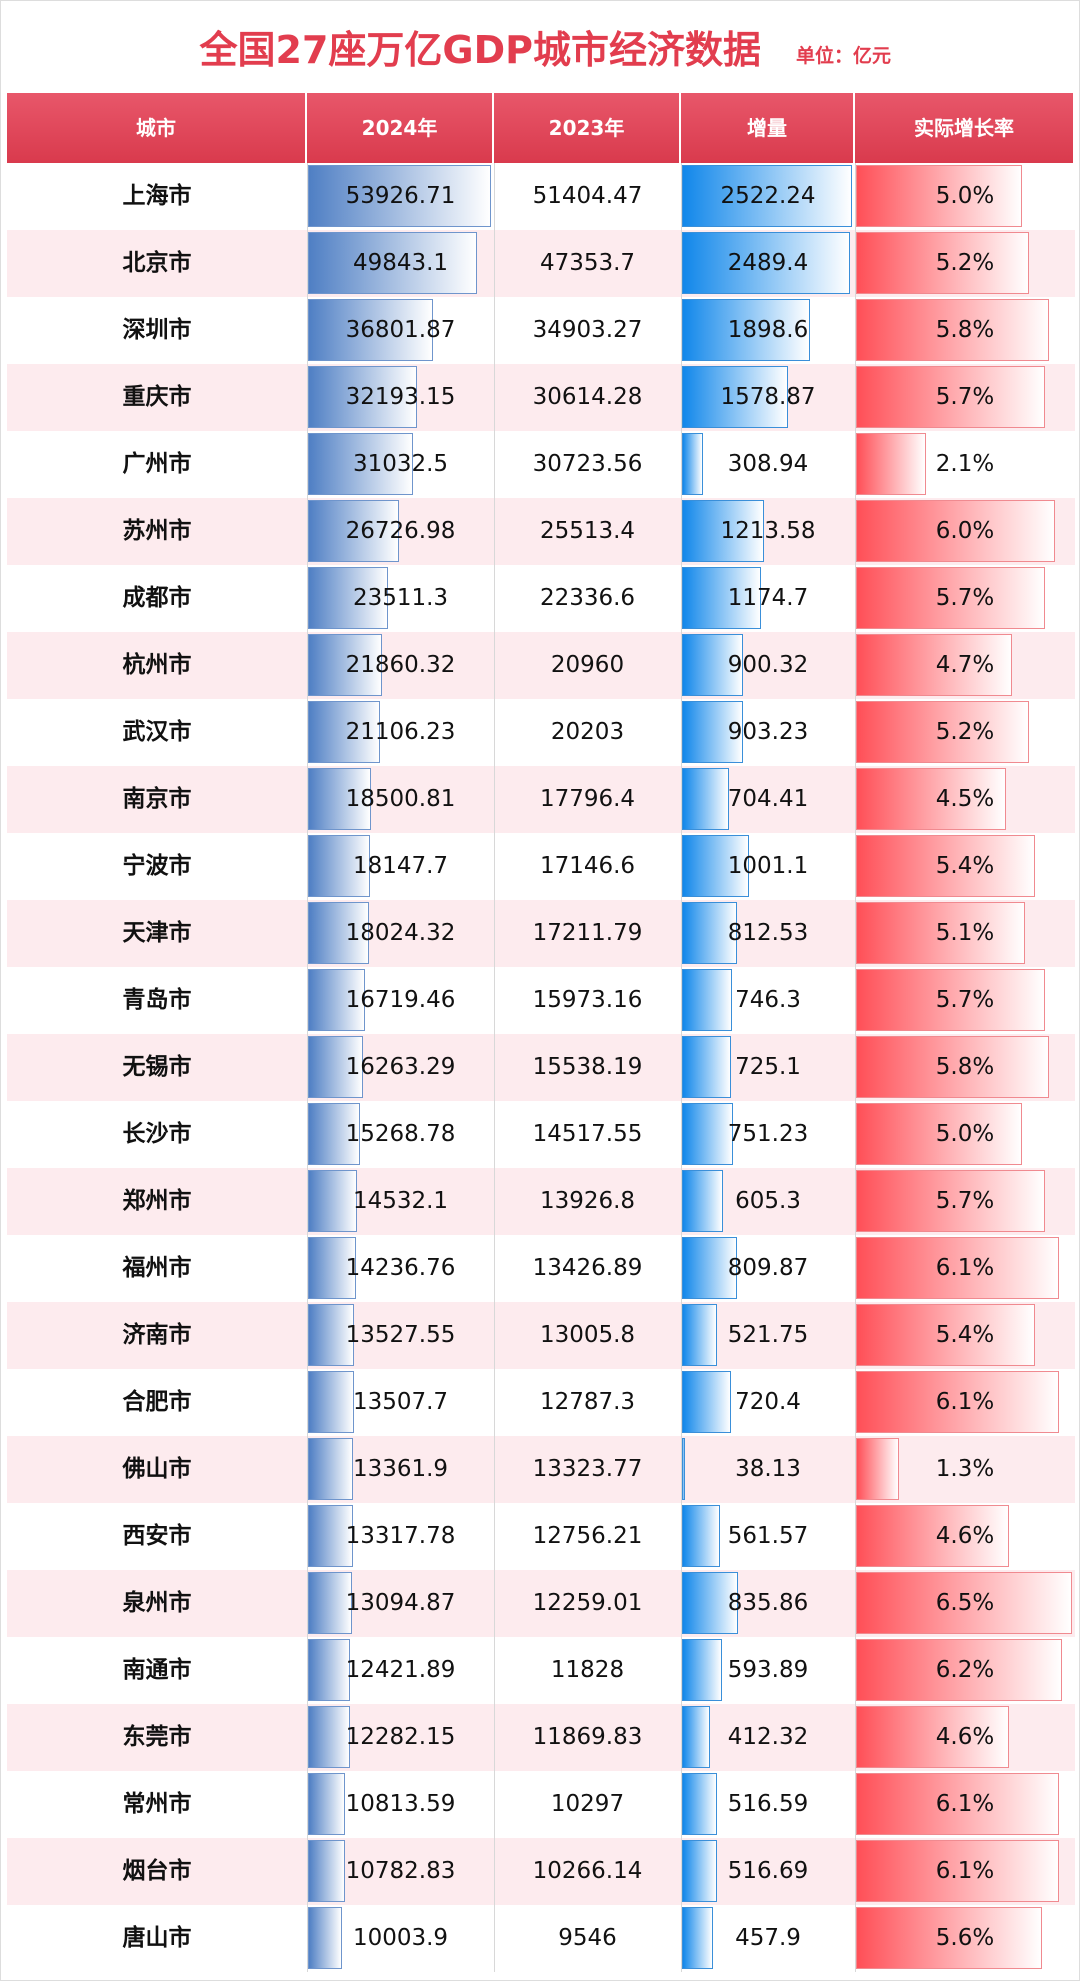 The height and width of the screenshot is (1981, 1080). Describe the element at coordinates (157, 330) in the screenshot. I see `city-name: 深圳市` at that location.